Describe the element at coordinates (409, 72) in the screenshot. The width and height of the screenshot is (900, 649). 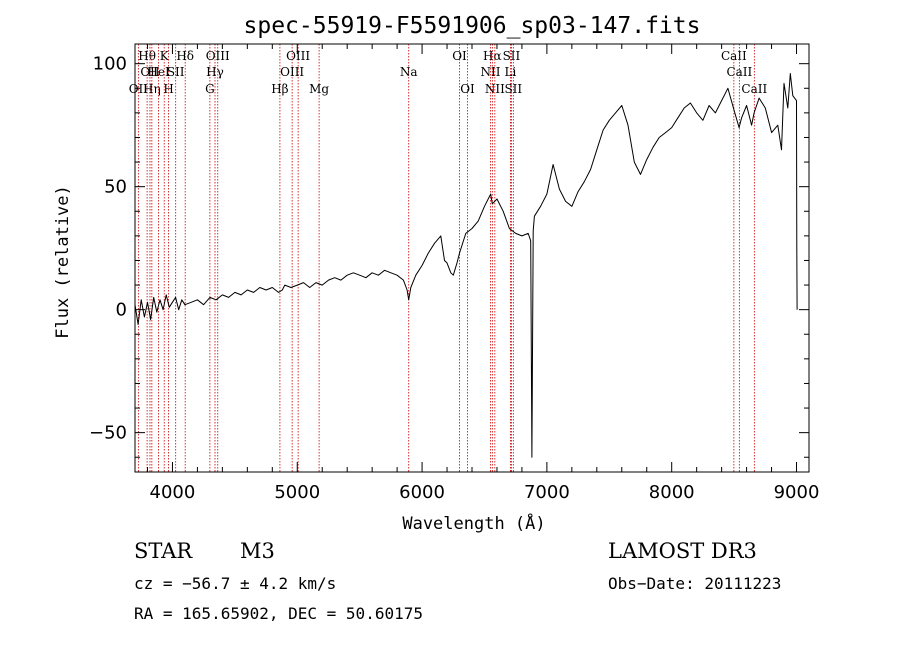
I see `reference-line-label: Na` at that location.